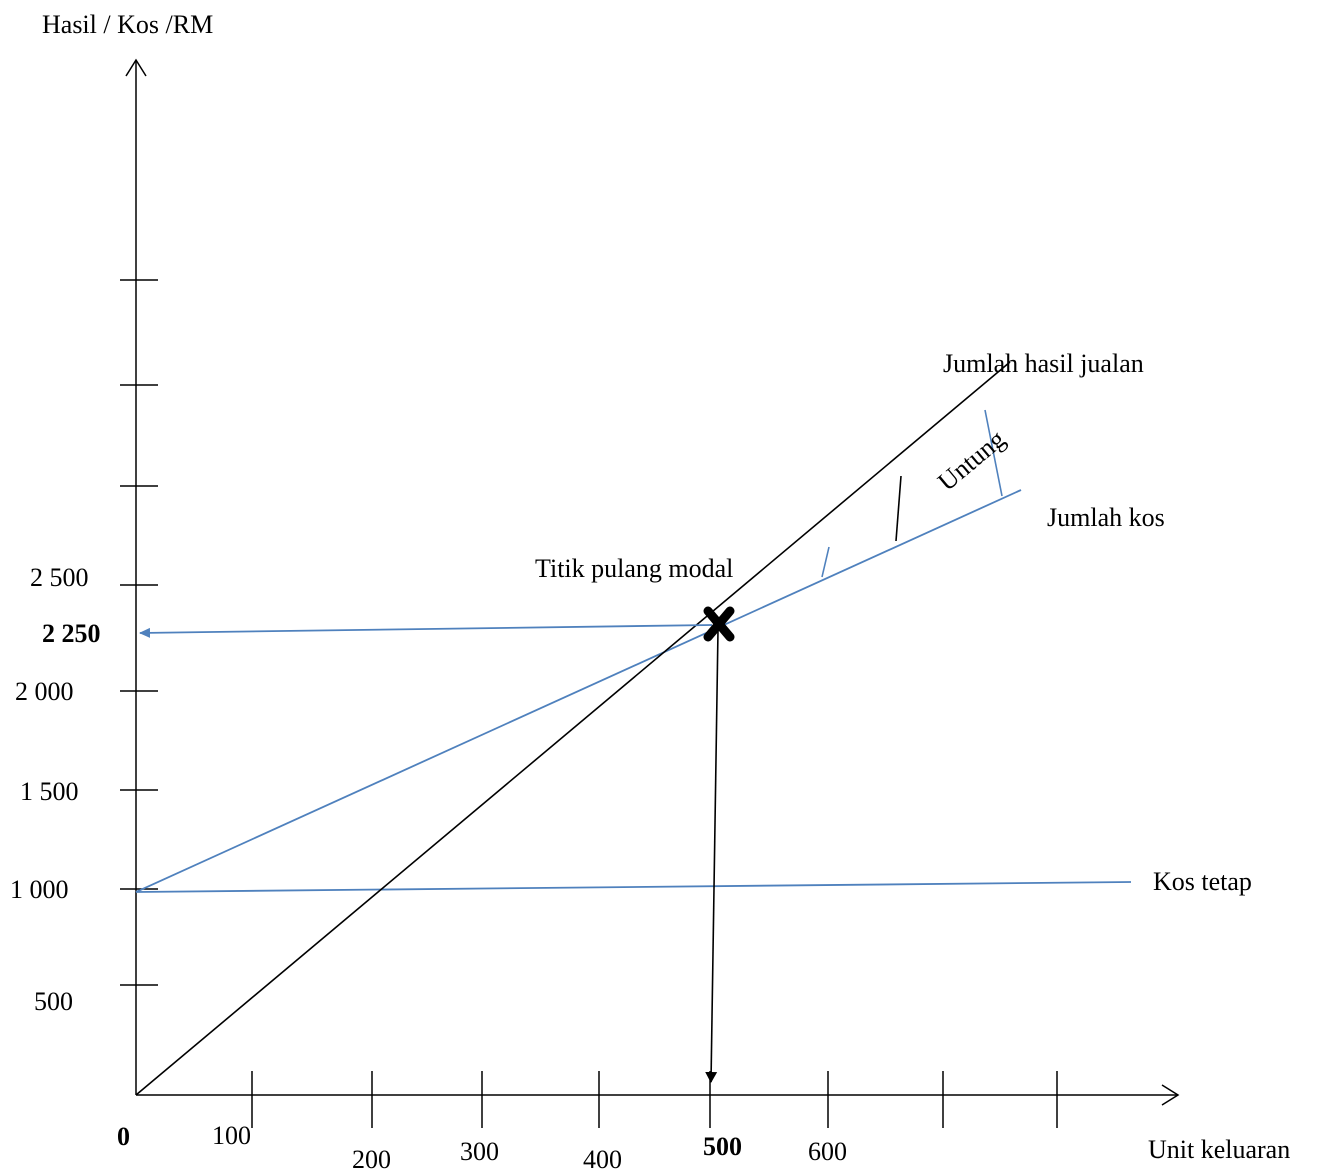 This screenshot has width=1322, height=1175. Describe the element at coordinates (722, 1146) in the screenshot. I see `break-even-unit-label: 500` at that location.